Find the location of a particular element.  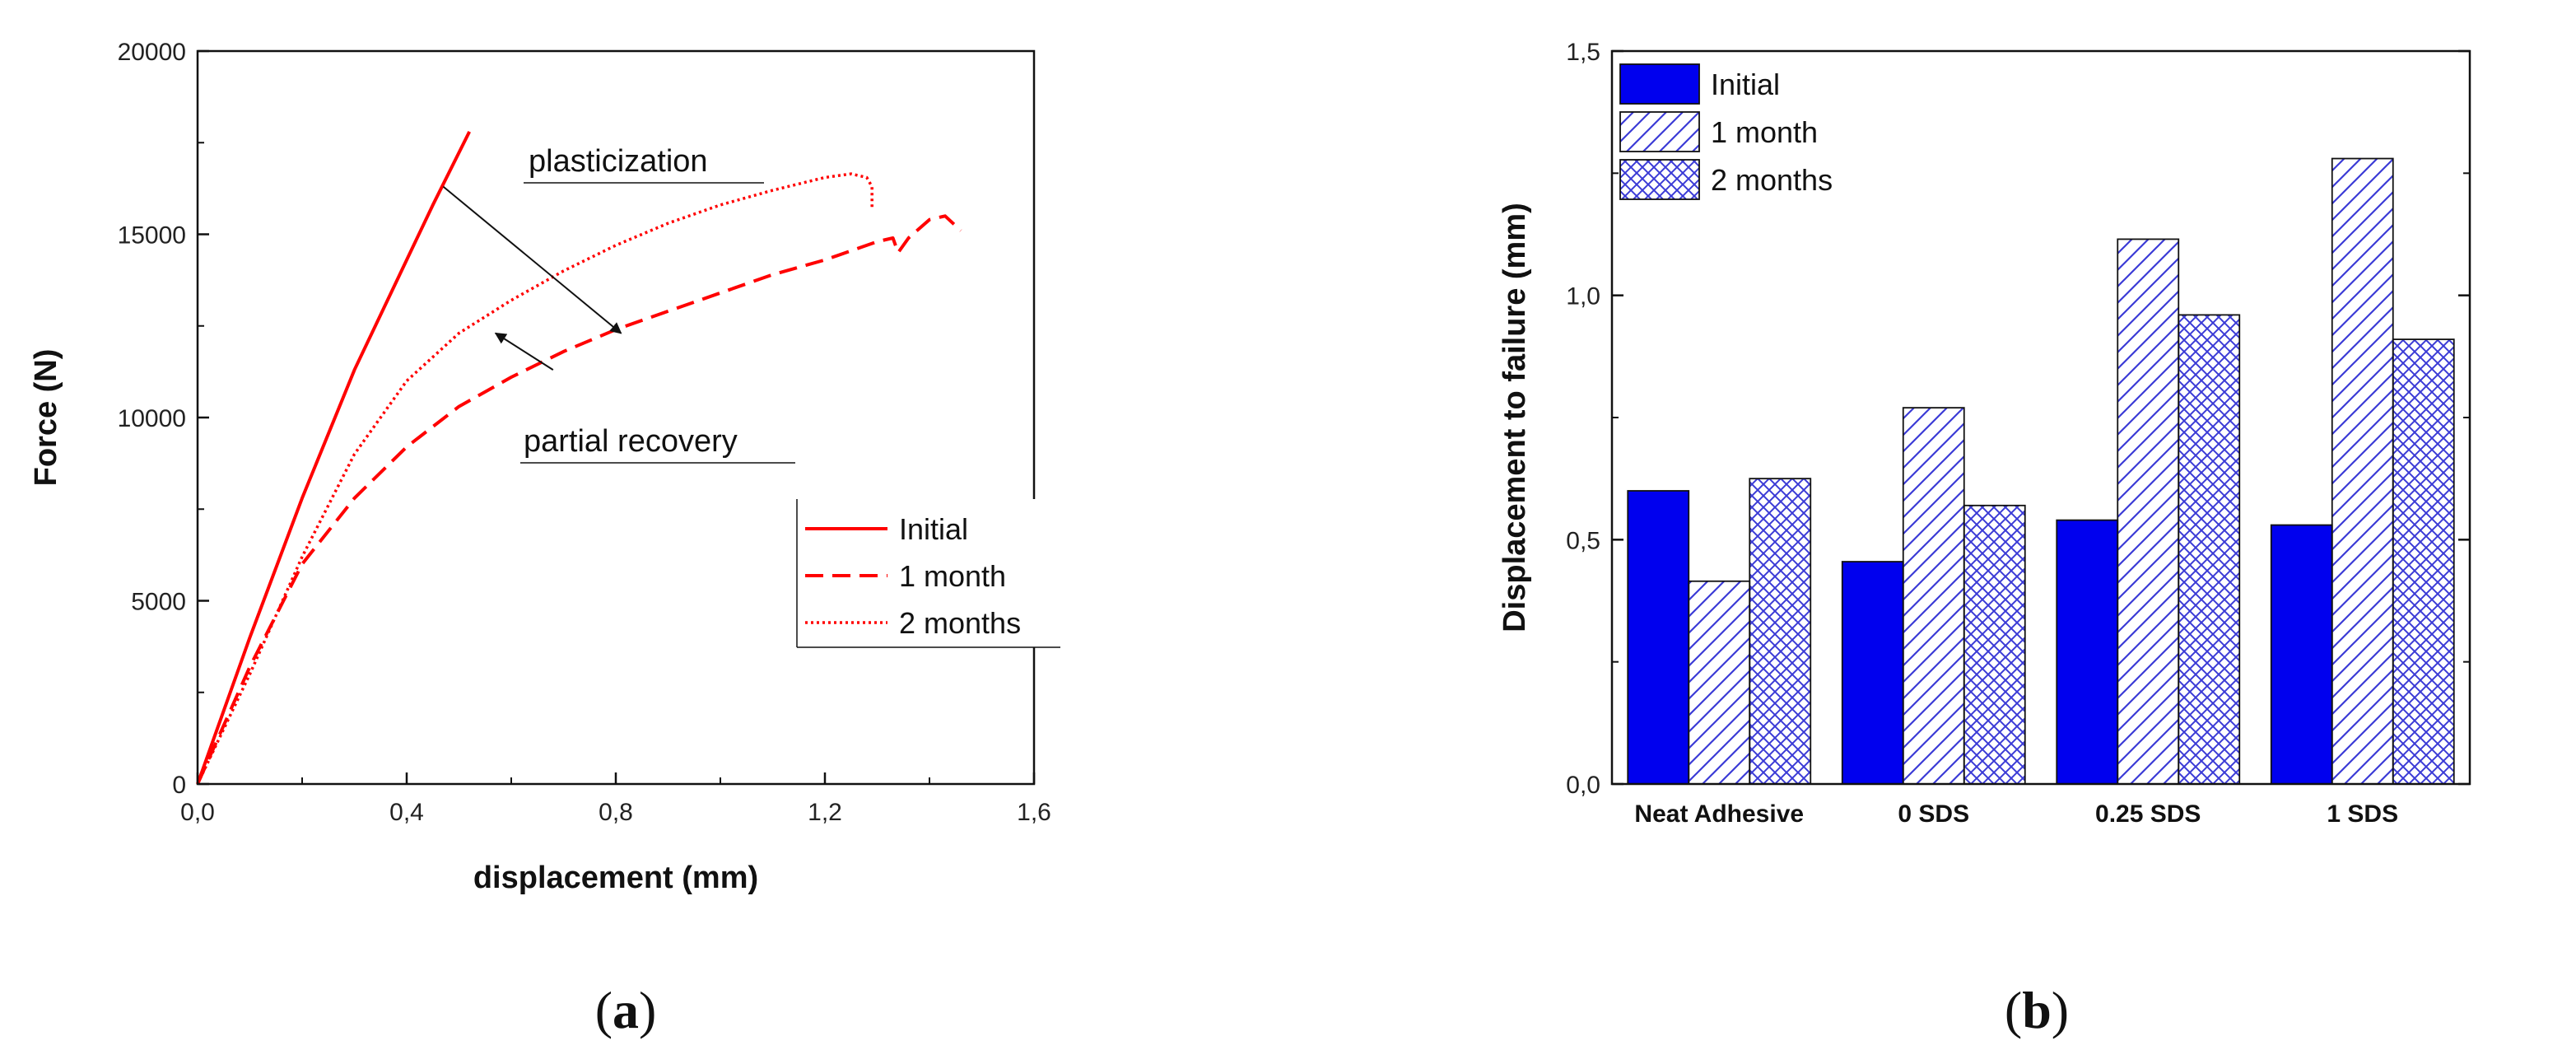

plasticization-arrow is located at coordinates (532, 259).